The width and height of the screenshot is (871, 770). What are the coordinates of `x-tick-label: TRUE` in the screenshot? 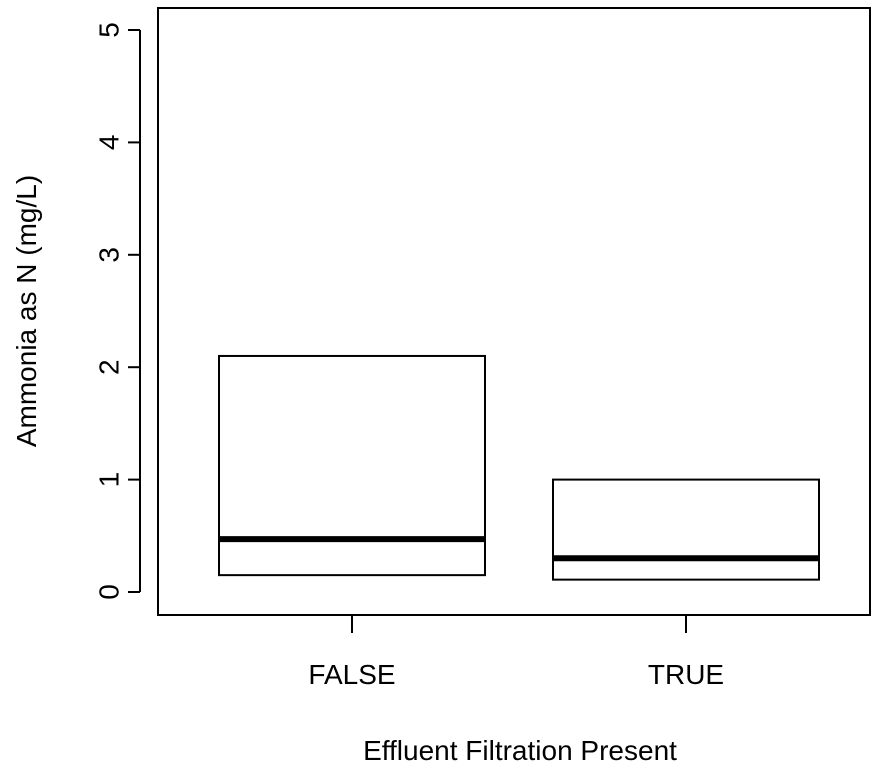 It's located at (686, 674).